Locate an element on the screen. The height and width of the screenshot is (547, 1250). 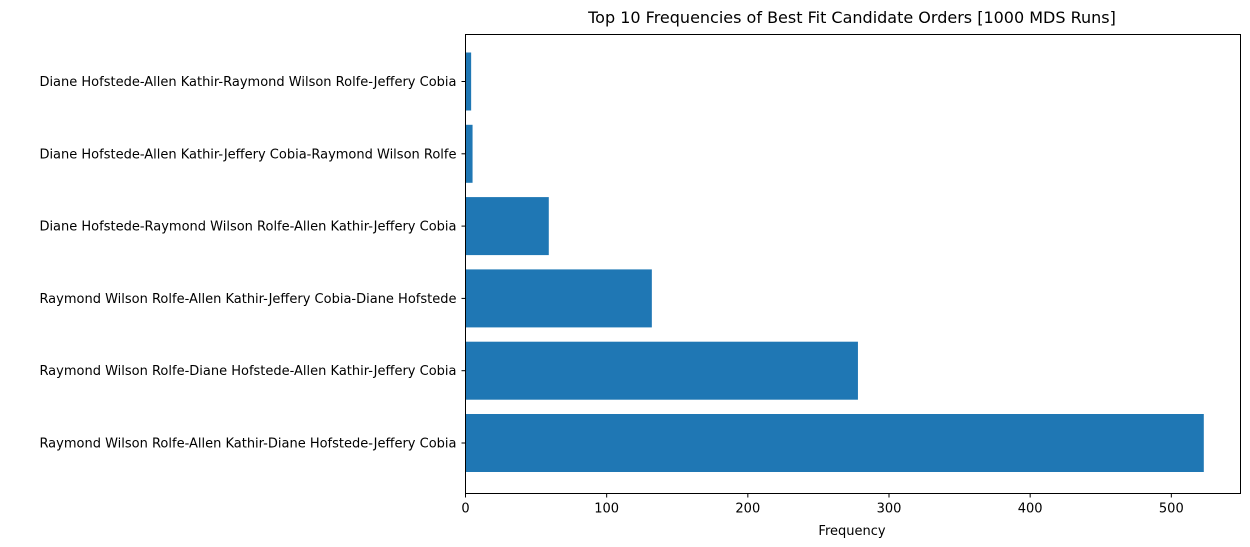
x-tick-label: 0 is located at coordinates (465, 509).